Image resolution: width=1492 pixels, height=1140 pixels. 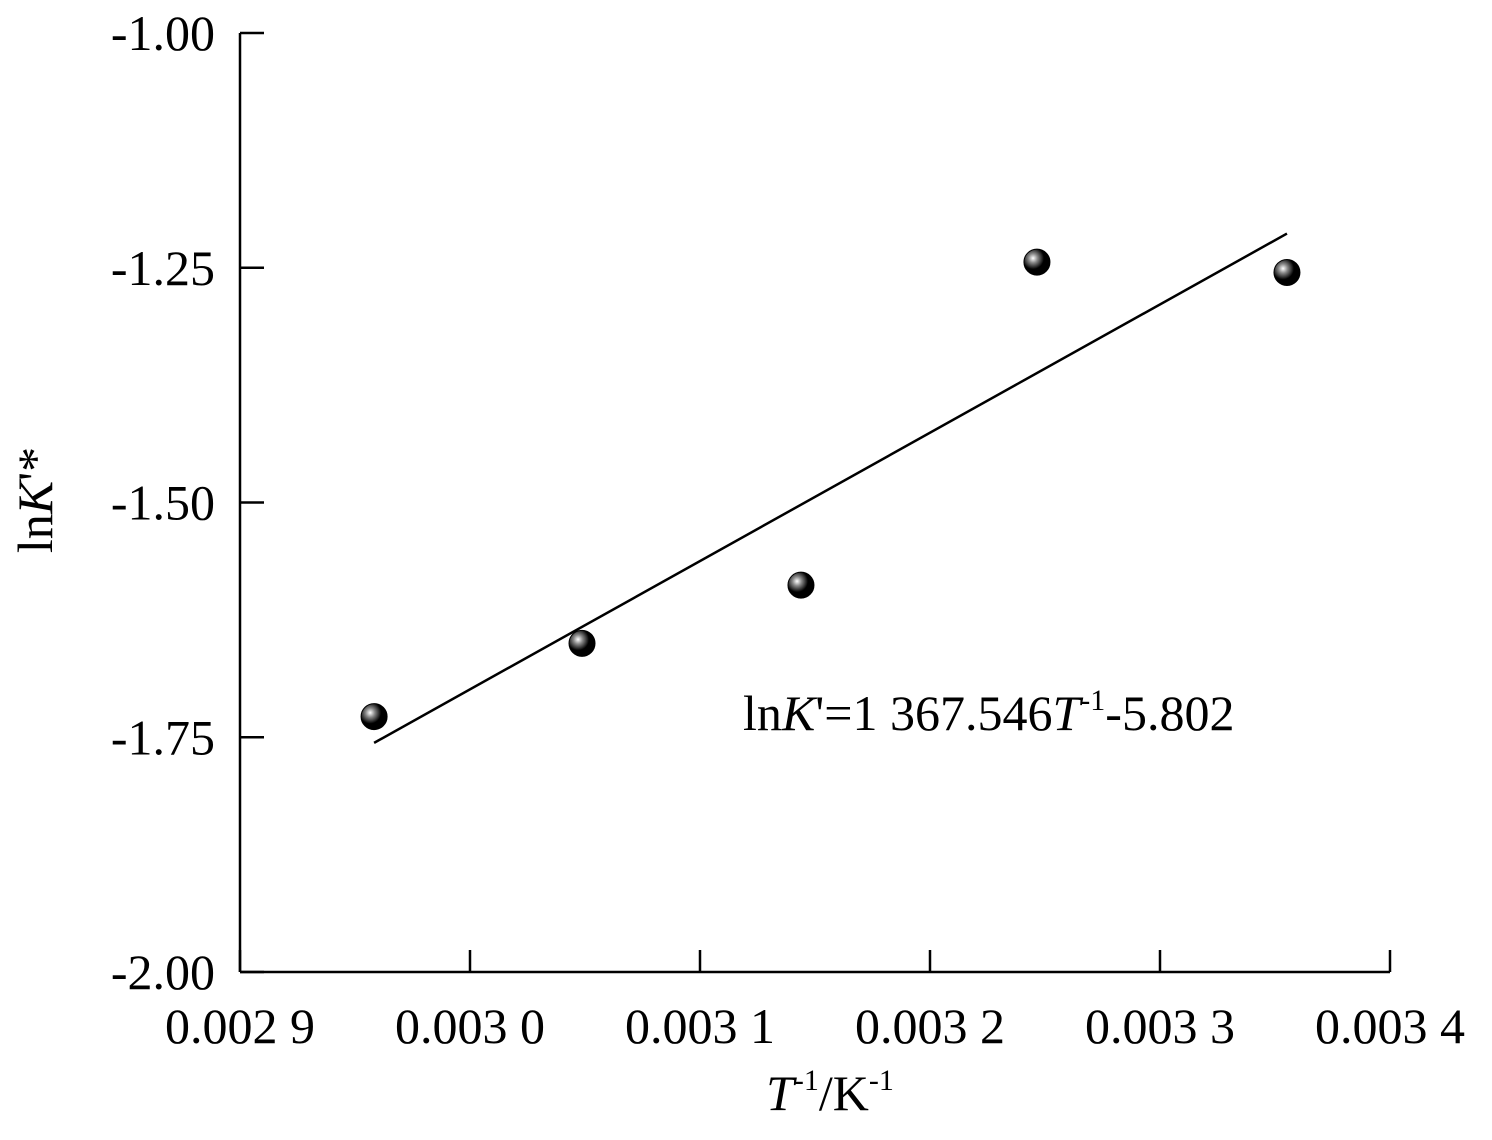 I want to click on y-axis-title: lnK'*, so click(x=35, y=500).